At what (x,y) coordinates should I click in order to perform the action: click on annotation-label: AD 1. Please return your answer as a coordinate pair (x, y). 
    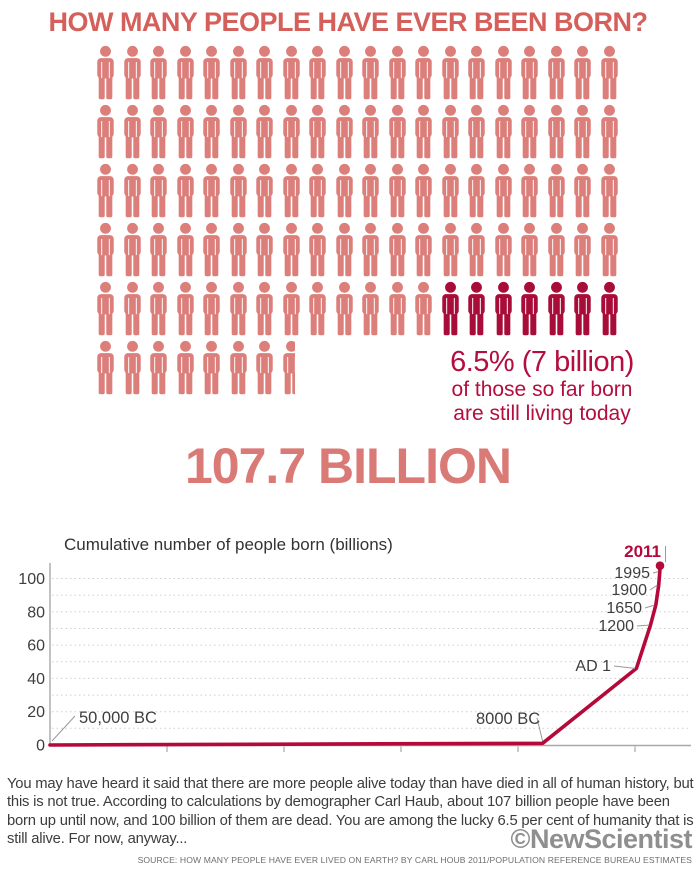
    Looking at the image, I should click on (593, 666).